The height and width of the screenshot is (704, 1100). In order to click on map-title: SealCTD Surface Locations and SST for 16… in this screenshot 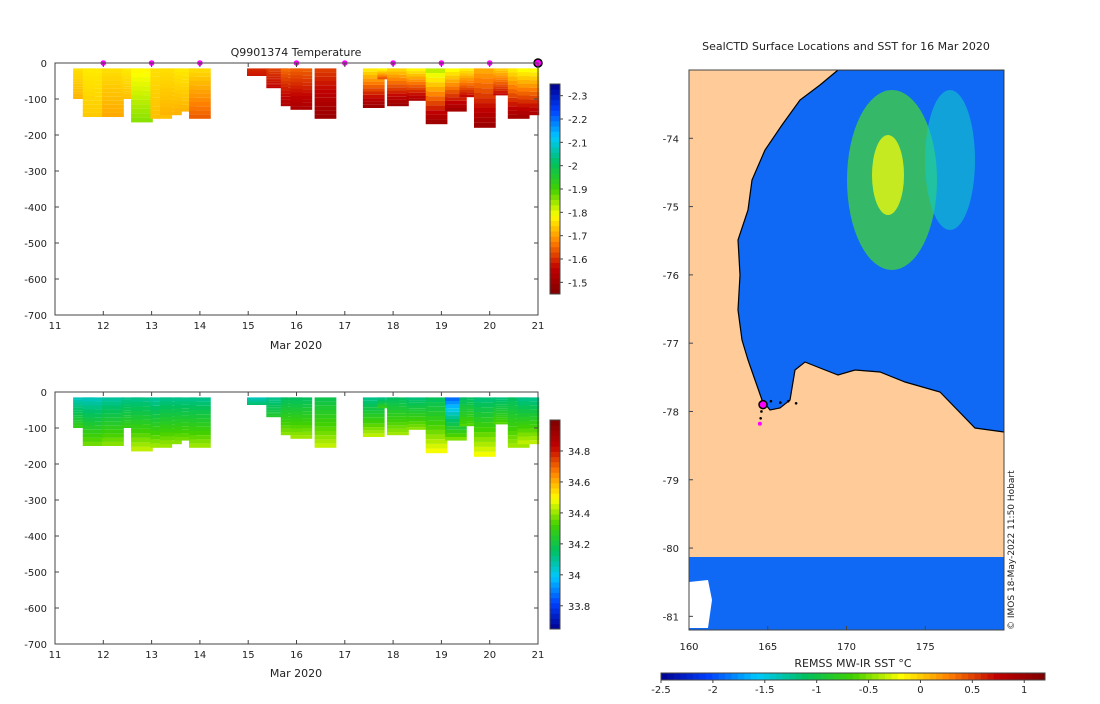, I will do `click(846, 46)`.